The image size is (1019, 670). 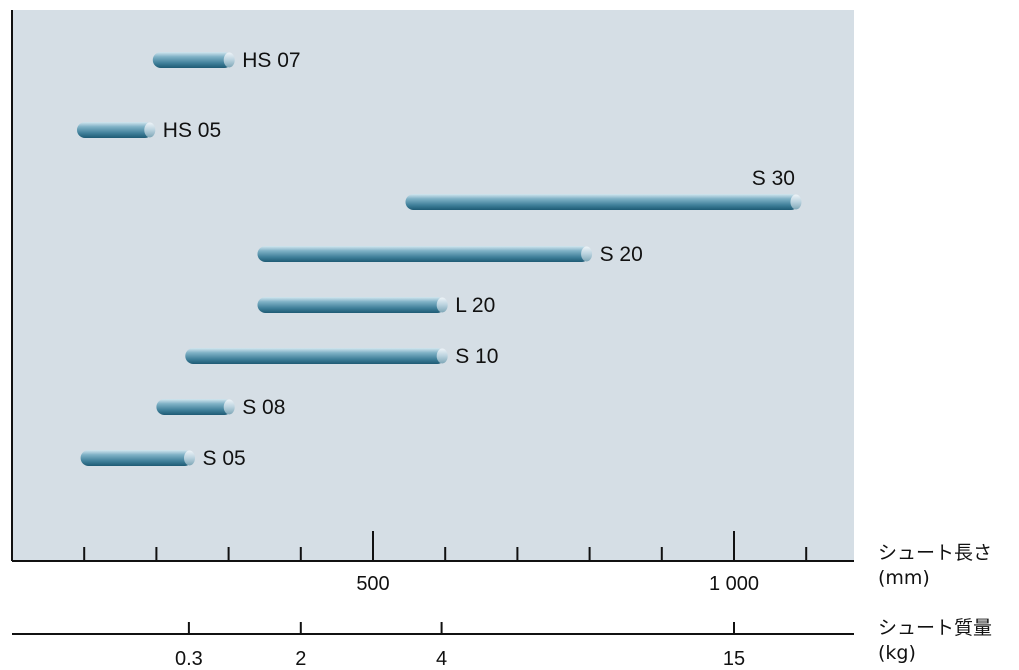 I want to click on length-axis-tick-labels: 500 1 000, so click(x=557, y=584).